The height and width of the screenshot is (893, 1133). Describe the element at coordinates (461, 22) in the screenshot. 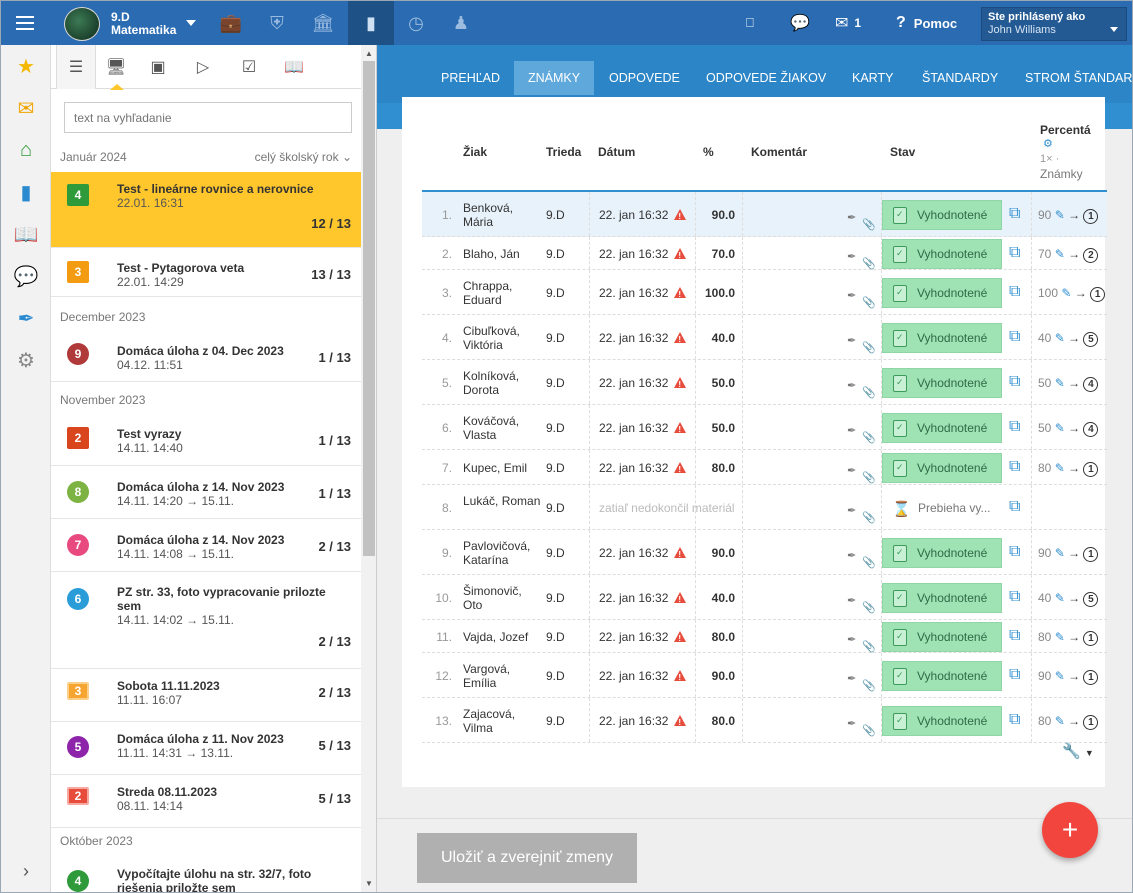

I see `students-walking-icon: ♟` at that location.